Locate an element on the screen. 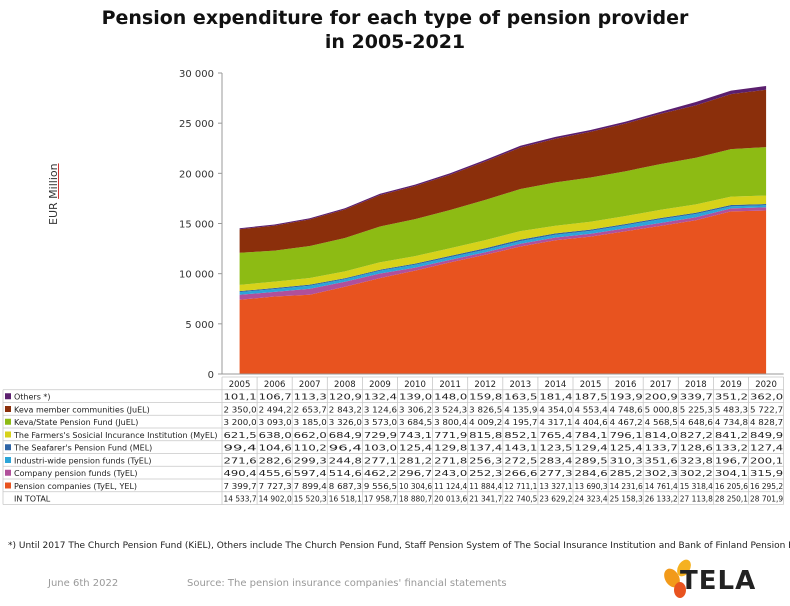 The height and width of the screenshot is (606, 790). table-cell: 13 690,3 is located at coordinates (591, 486).